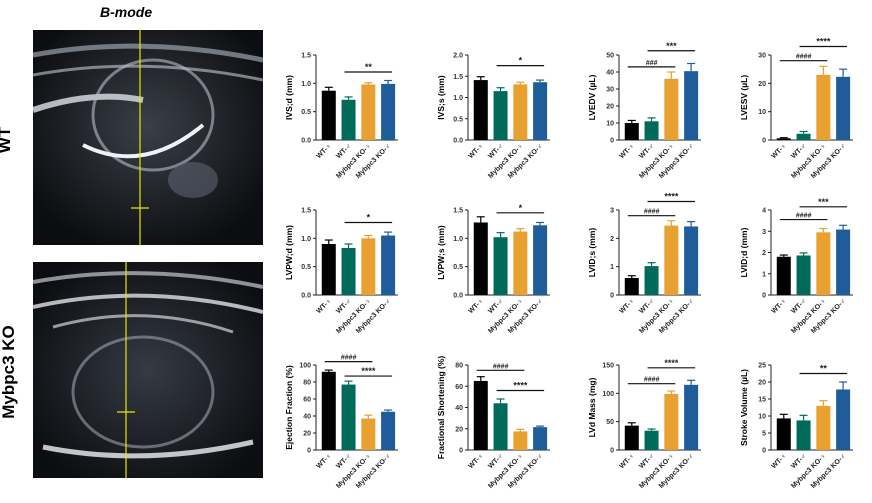 Image resolution: width=872 pixels, height=503 pixels. I want to click on y-tick-label: 40, so click(610, 73).